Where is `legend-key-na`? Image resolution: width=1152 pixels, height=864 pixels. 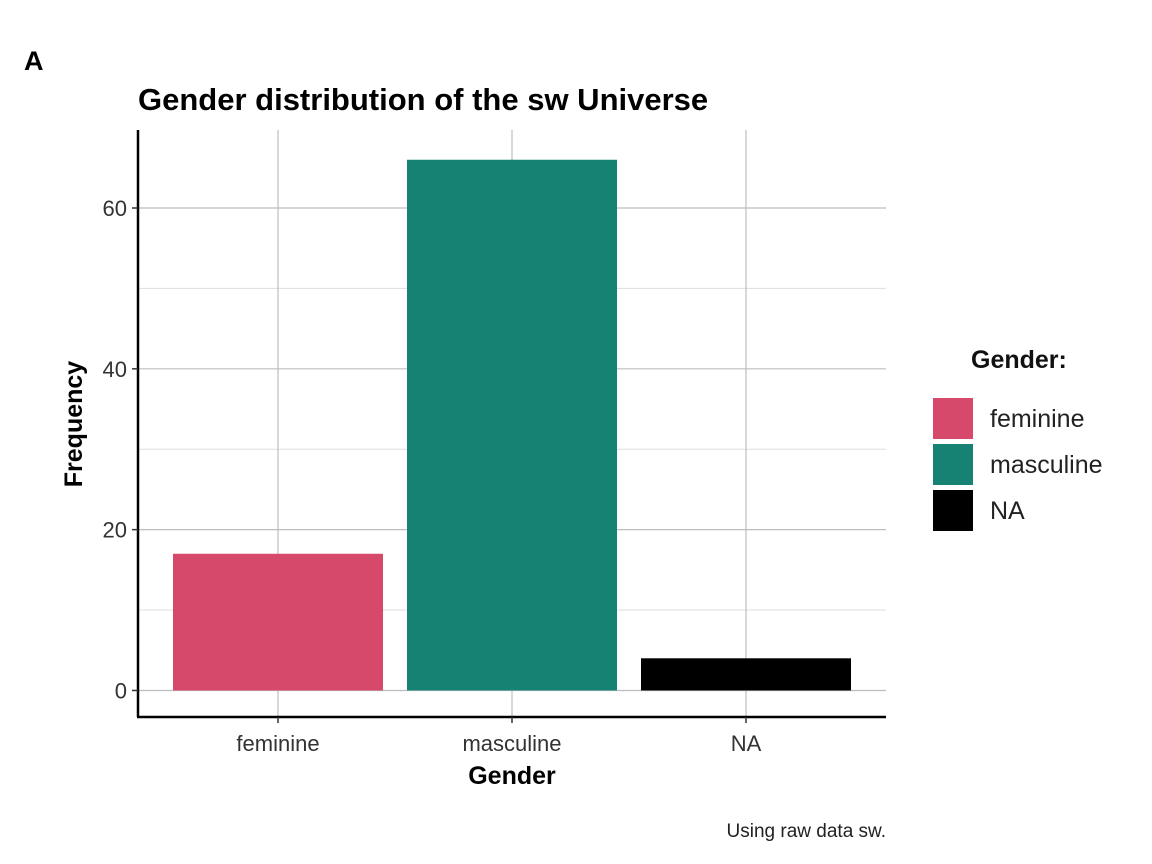 legend-key-na is located at coordinates (953, 510).